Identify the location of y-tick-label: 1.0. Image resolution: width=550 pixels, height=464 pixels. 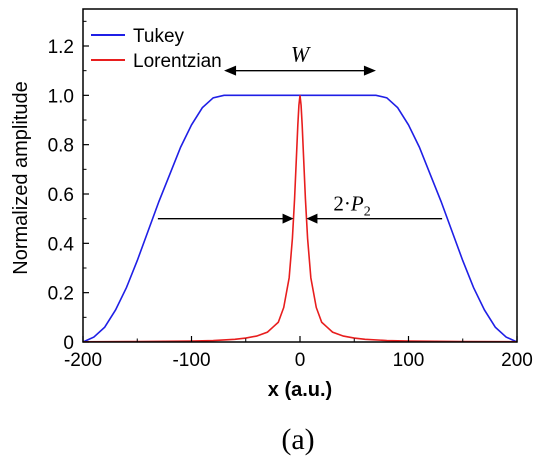
(61, 96).